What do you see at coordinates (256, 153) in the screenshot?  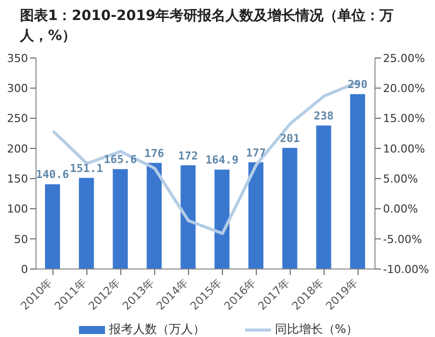 I see `data-label: 177` at bounding box center [256, 153].